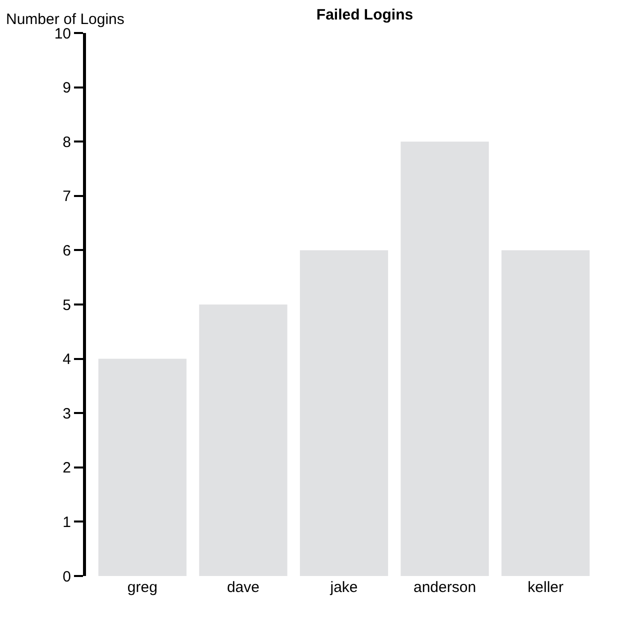 Image resolution: width=633 pixels, height=627 pixels. Describe the element at coordinates (142, 587) in the screenshot. I see `x-tick-label: greg` at that location.